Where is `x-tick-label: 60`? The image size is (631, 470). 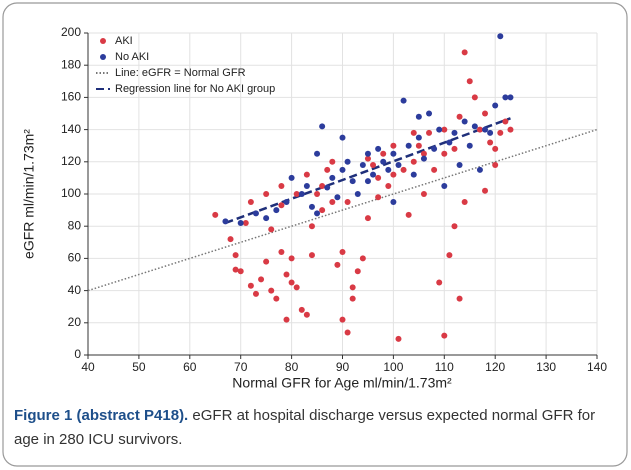
x-tick-label: 60 is located at coordinates (190, 367).